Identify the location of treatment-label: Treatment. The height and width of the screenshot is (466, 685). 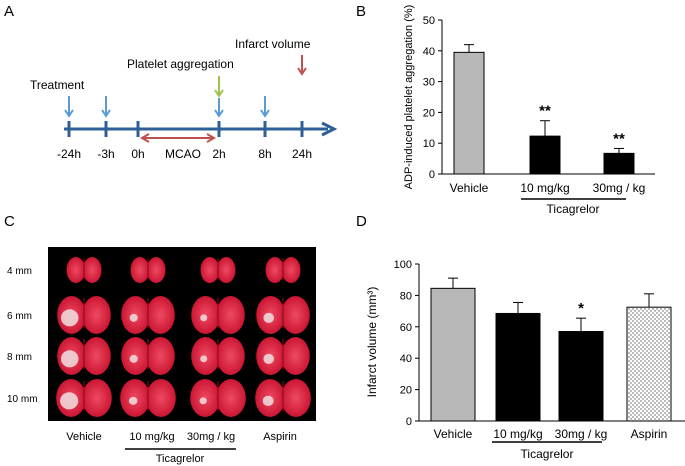
(57, 85).